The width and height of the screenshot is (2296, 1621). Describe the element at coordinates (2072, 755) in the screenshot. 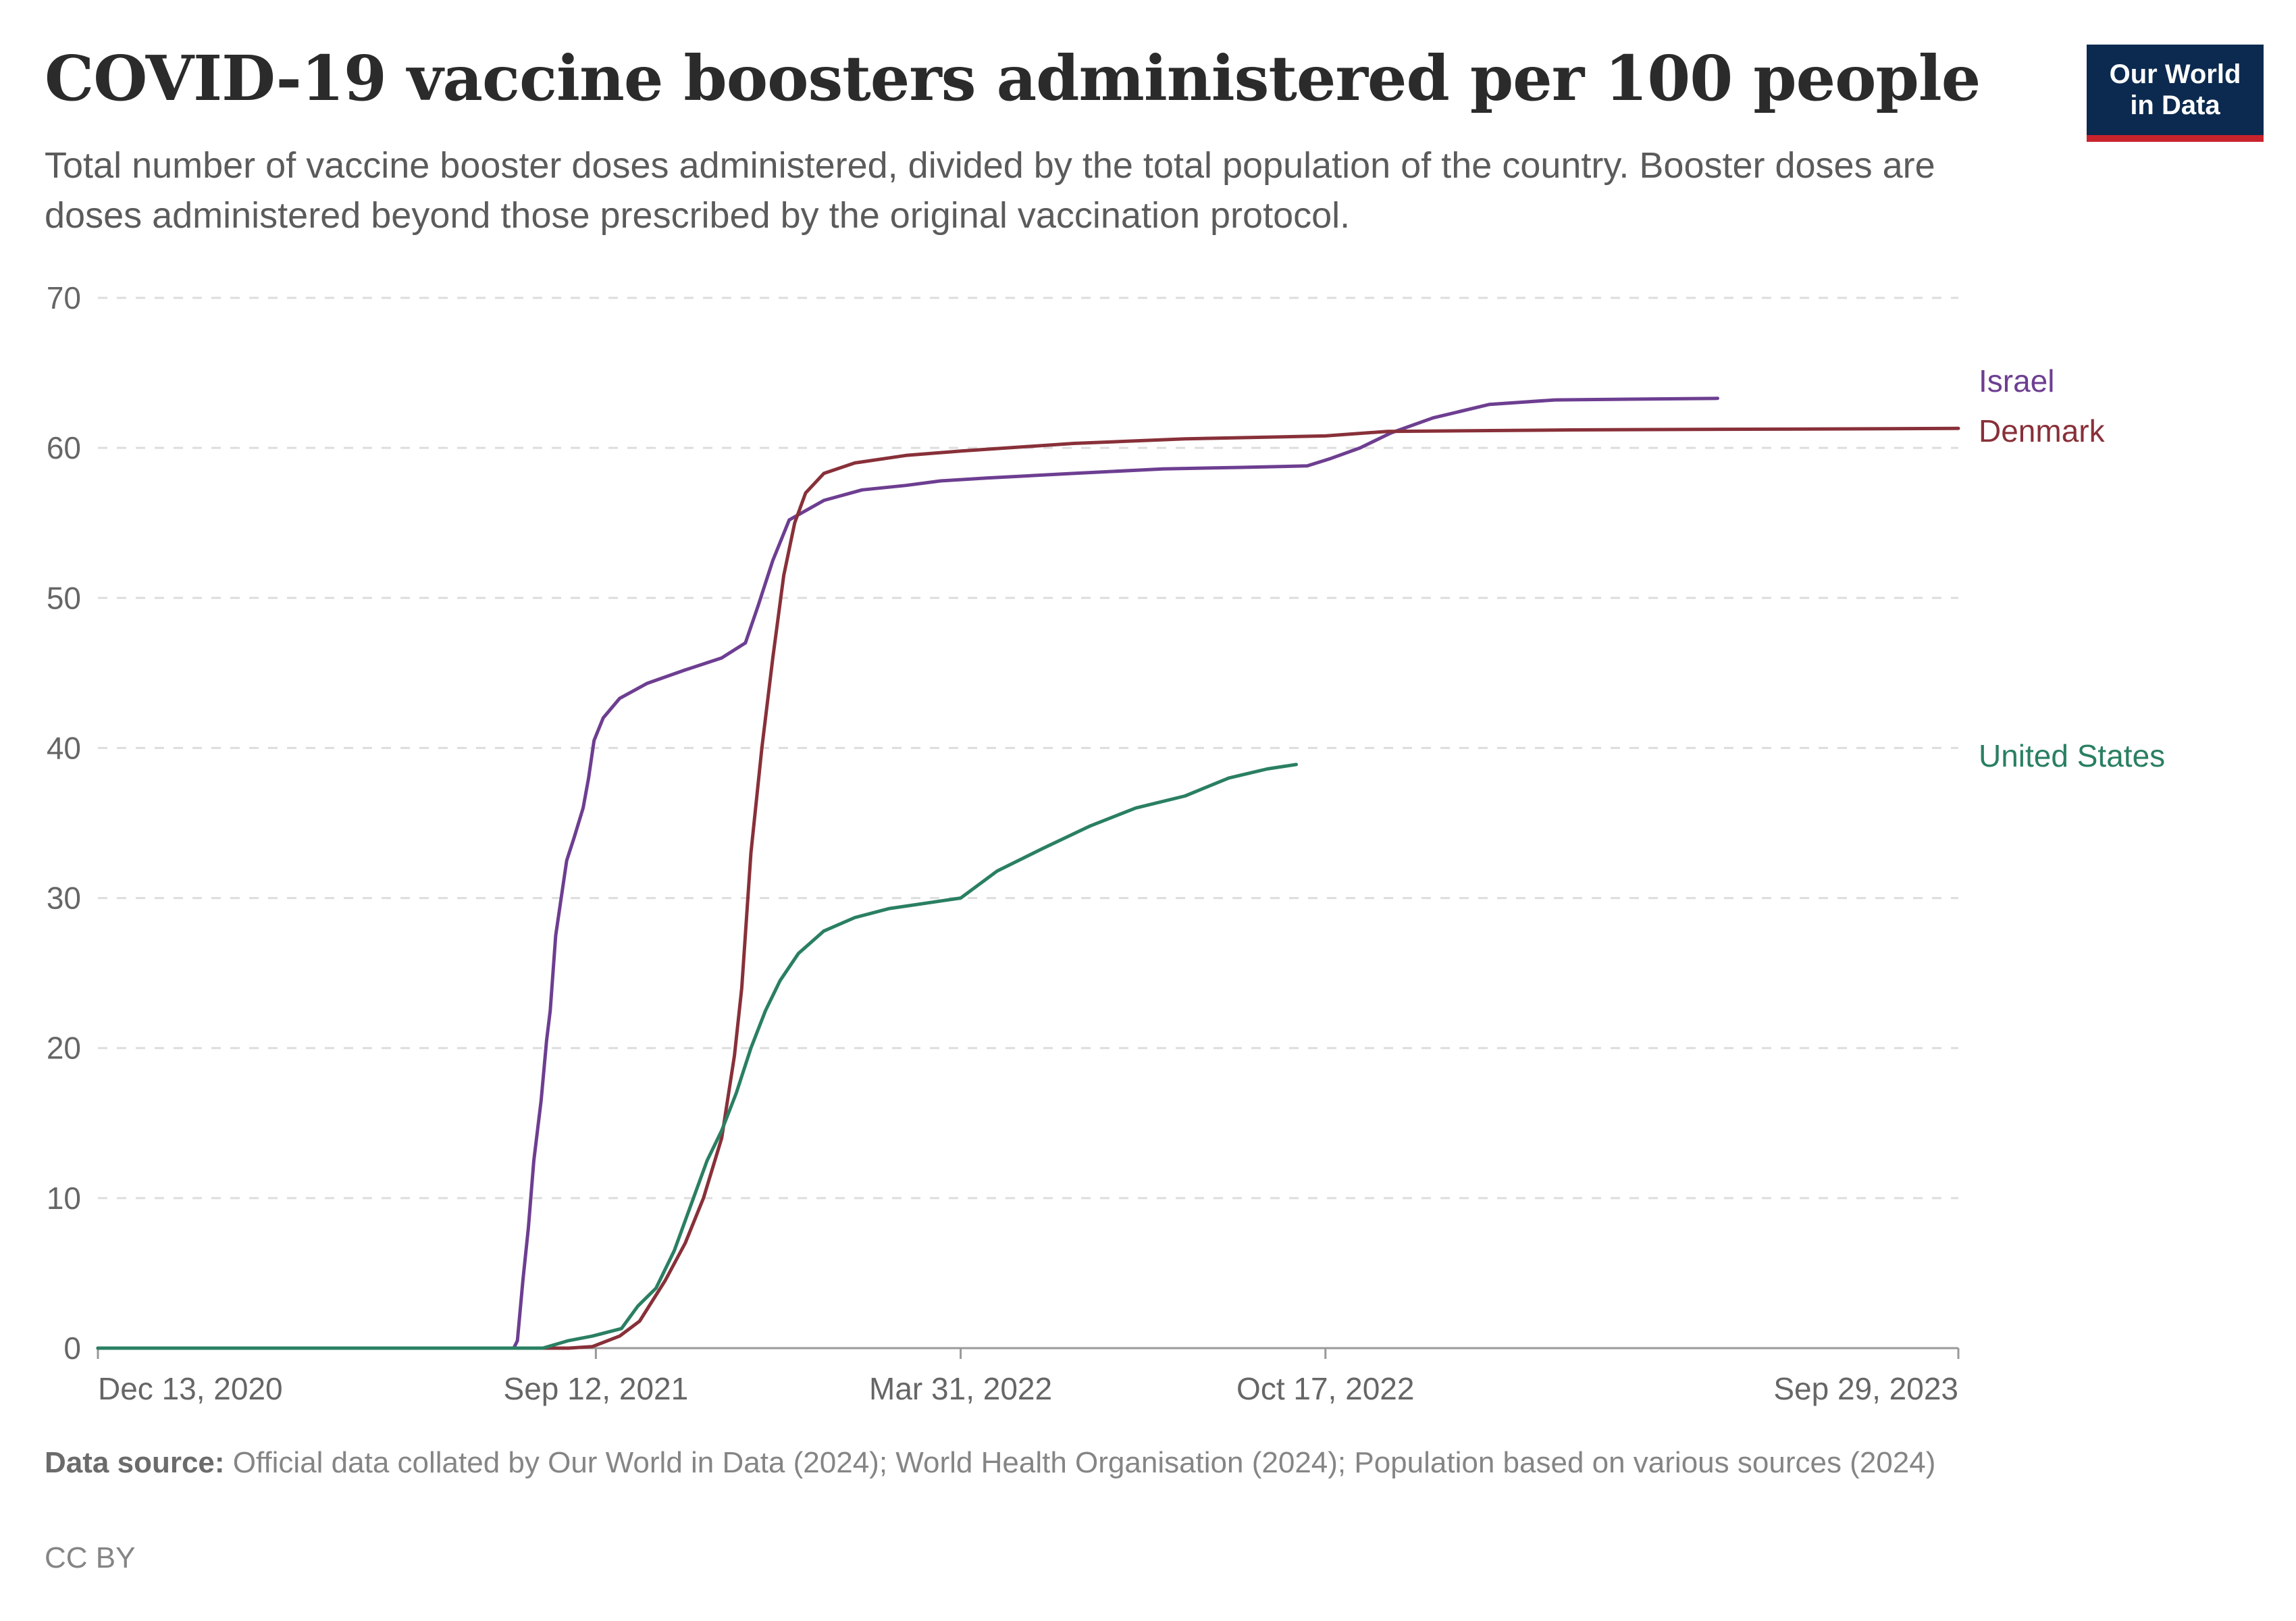

I see `series-label-united-states: United States` at that location.